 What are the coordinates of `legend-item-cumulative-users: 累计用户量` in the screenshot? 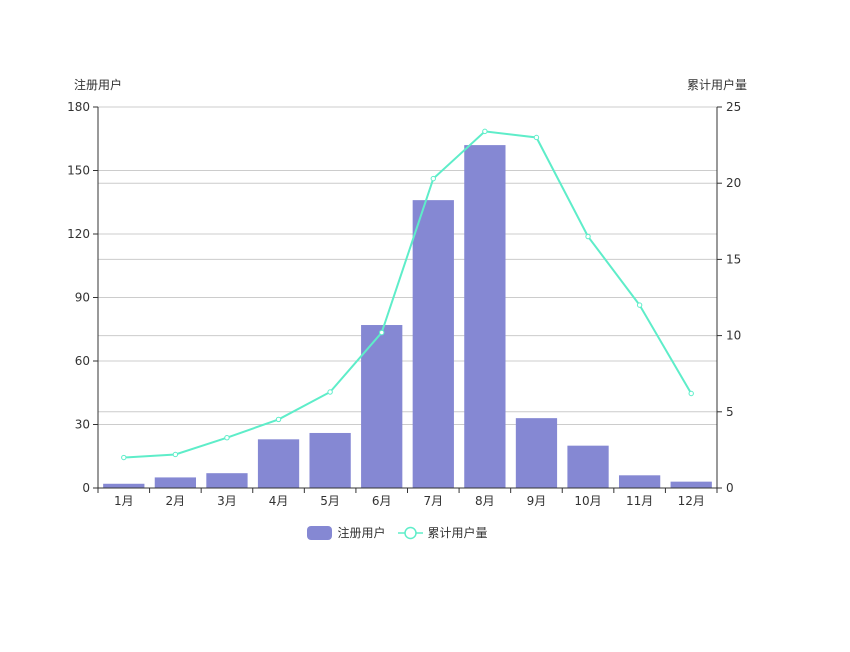 It's located at (442, 532).